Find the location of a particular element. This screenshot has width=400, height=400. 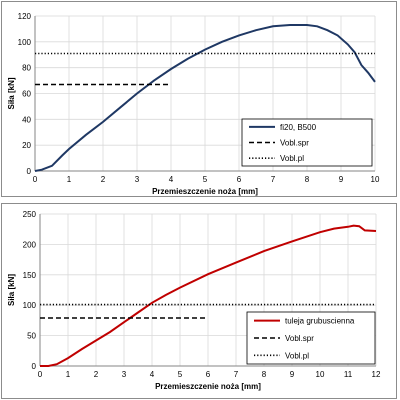

y-tick-label: 20 is located at coordinates (26, 145).